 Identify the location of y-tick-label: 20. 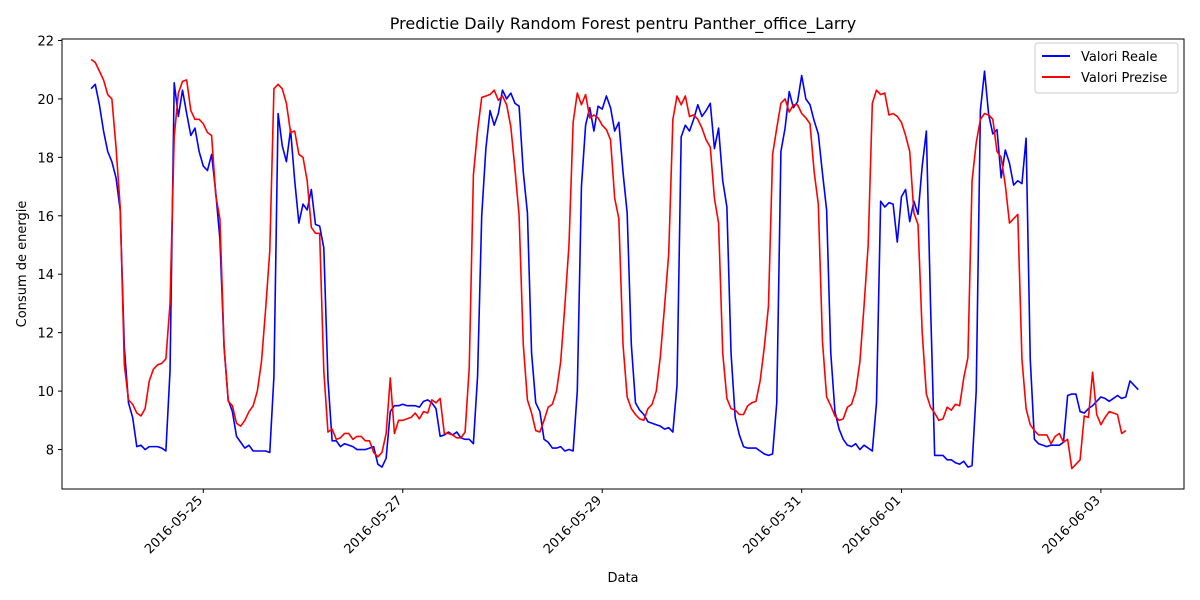
(45, 100).